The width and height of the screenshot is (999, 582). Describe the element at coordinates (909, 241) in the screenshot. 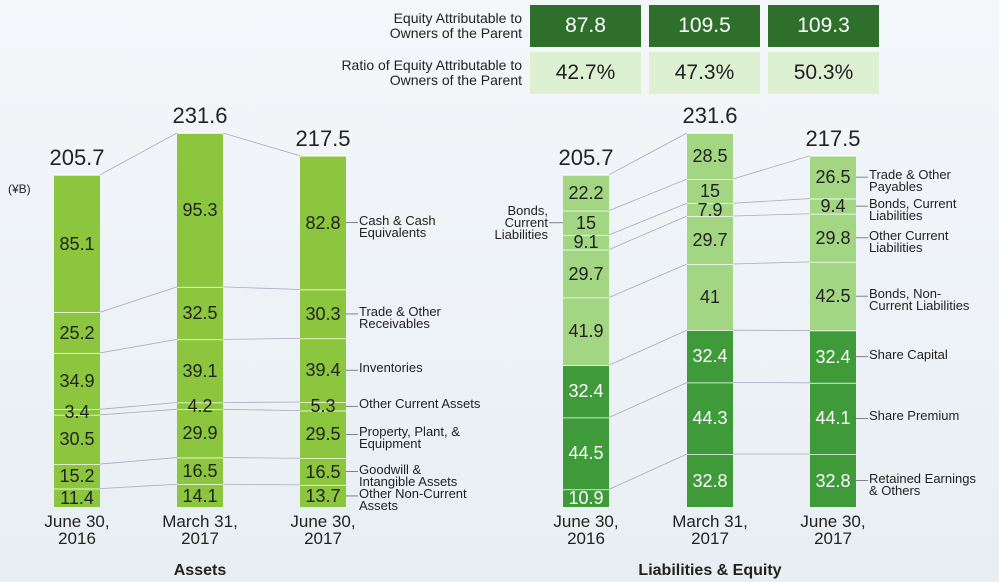

I see `series-label: Other Current Liabilities` at that location.